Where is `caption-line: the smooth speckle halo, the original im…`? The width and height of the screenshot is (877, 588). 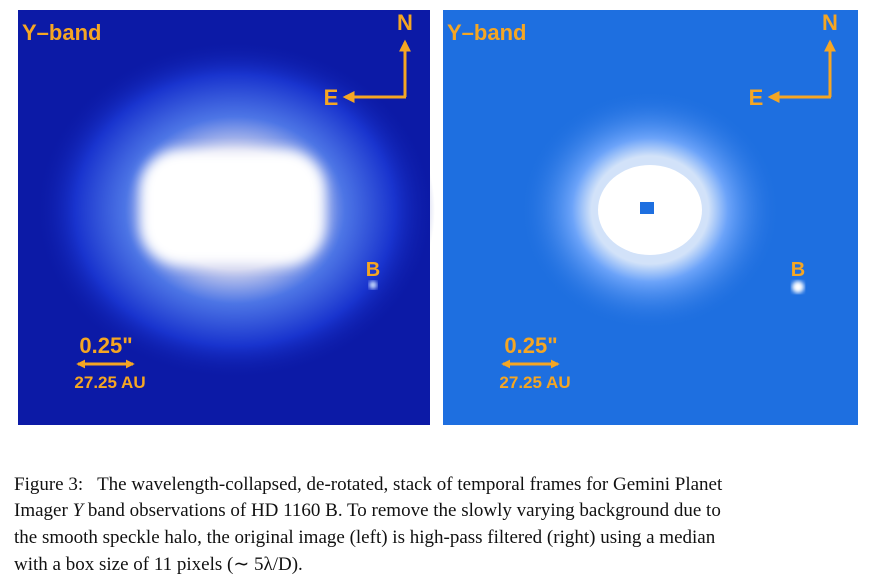
caption-line: the smooth speckle halo, the original im… is located at coordinates (364, 538).